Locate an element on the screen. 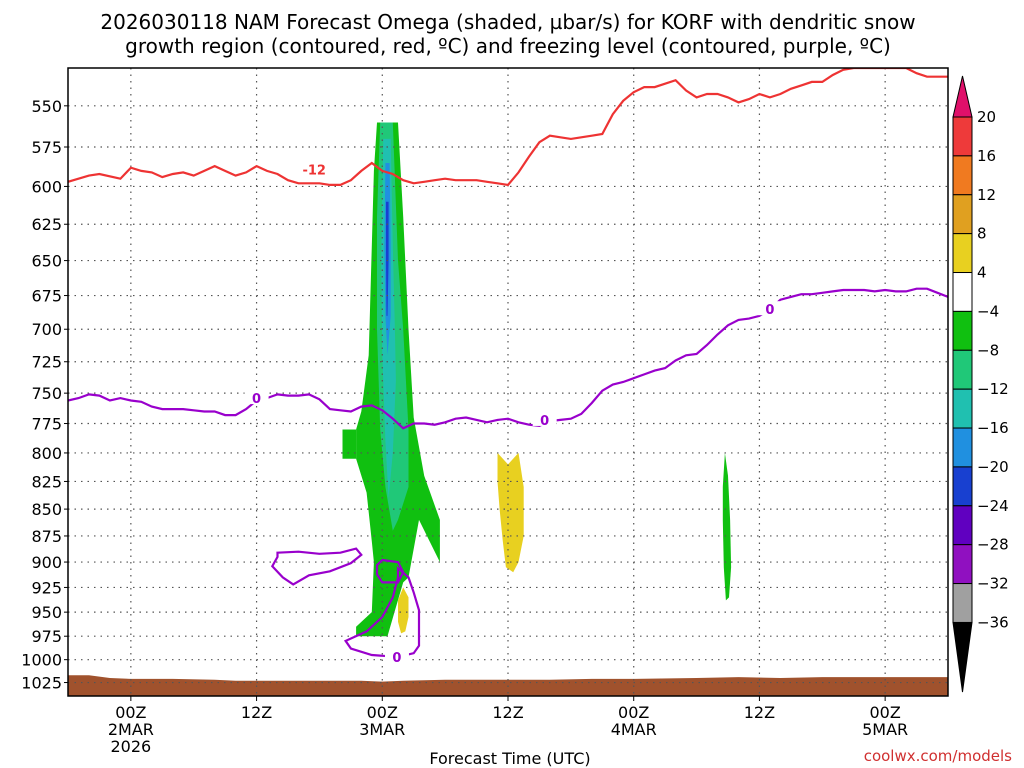 The image size is (1024, 768). colorbar-label-3: 8 is located at coordinates (982, 234).